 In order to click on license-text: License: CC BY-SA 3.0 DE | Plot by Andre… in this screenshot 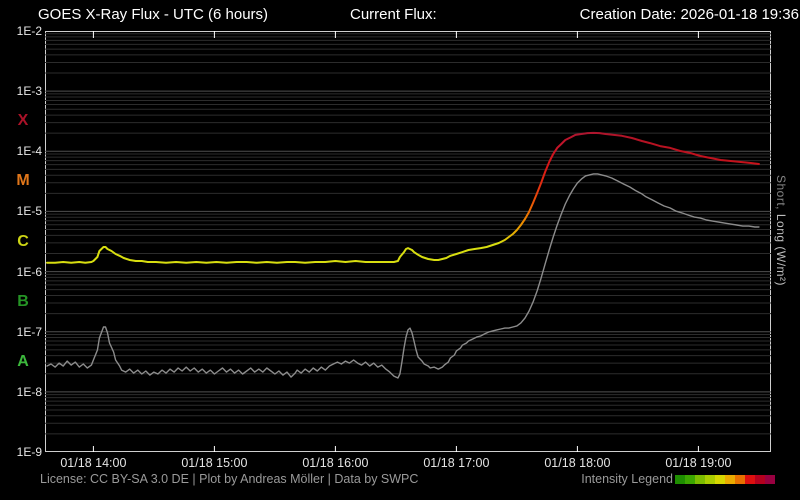, I will do `click(229, 479)`.